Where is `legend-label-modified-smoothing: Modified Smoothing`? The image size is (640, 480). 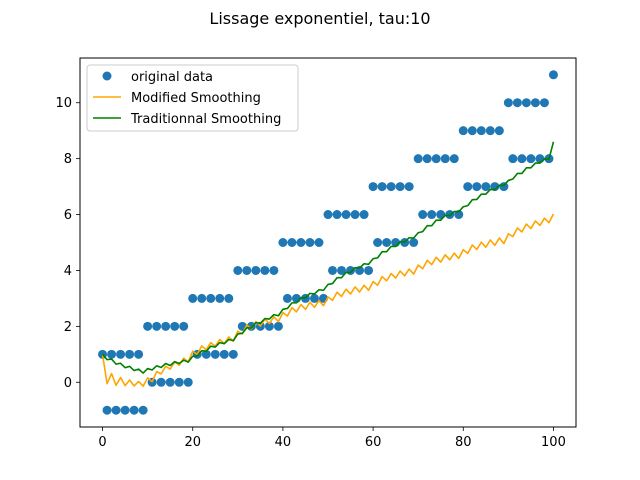 legend-label-modified-smoothing: Modified Smoothing is located at coordinates (196, 98).